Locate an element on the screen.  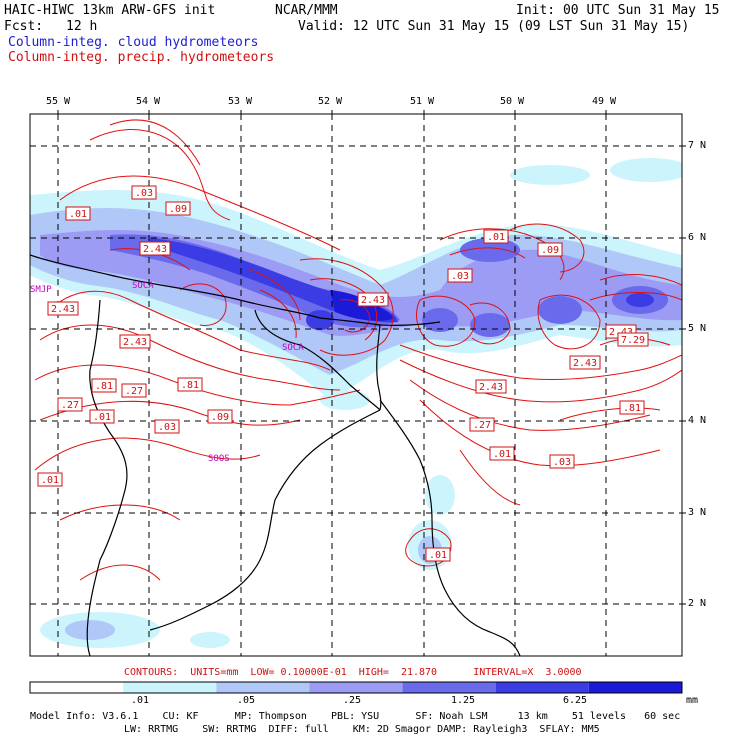
precip-field-title: Column-integ. precip. hydrometeors is located at coordinates (141, 57).